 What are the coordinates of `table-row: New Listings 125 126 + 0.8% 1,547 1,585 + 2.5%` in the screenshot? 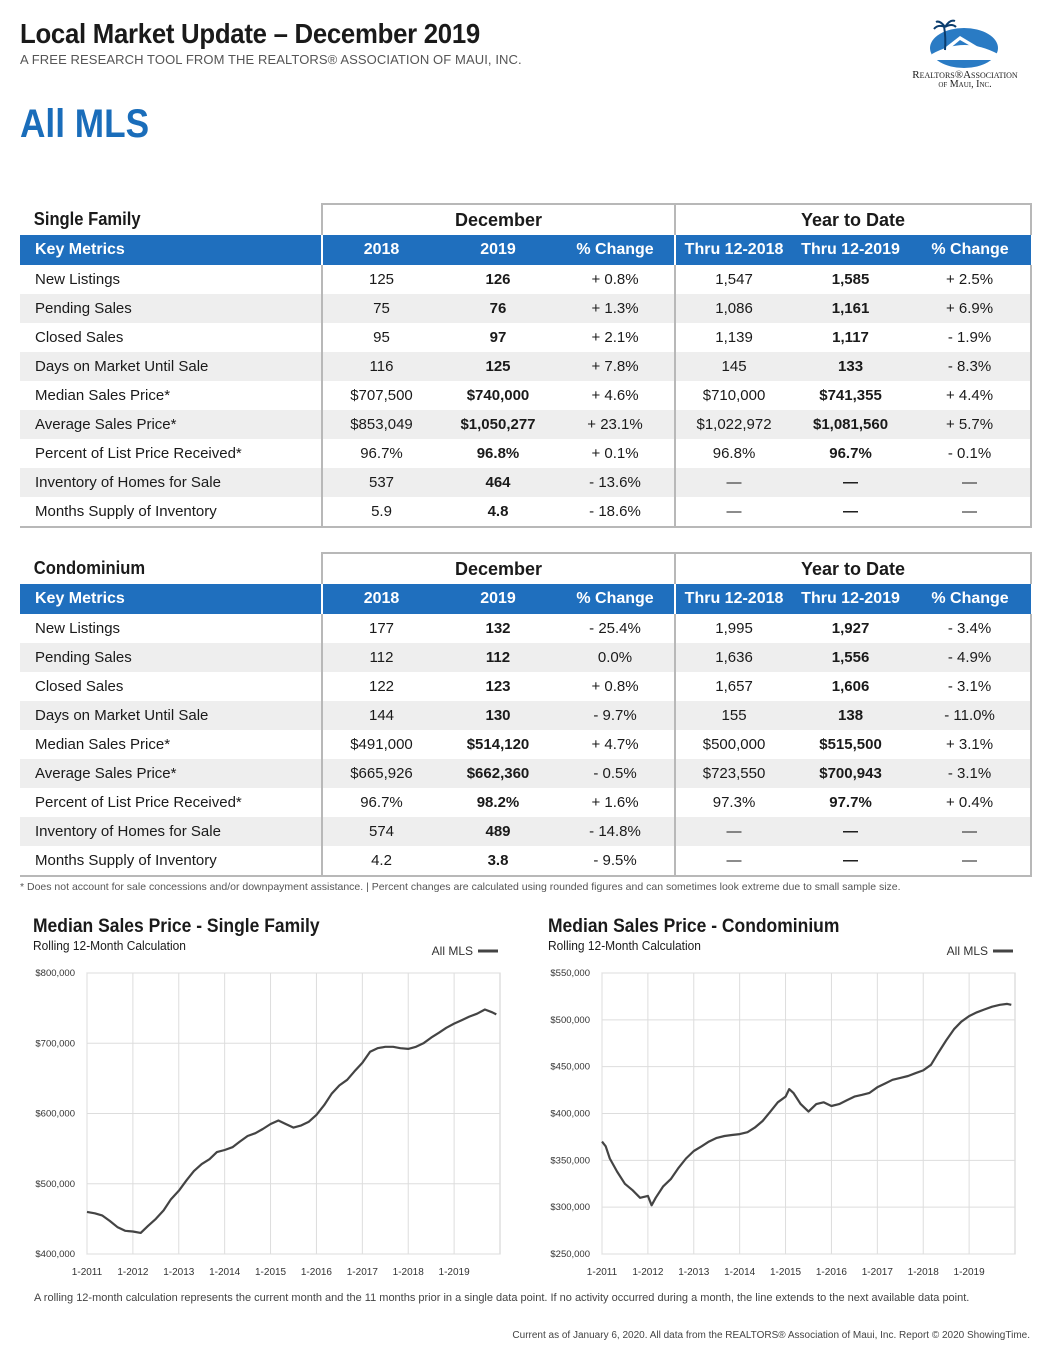 It's located at (526, 279).